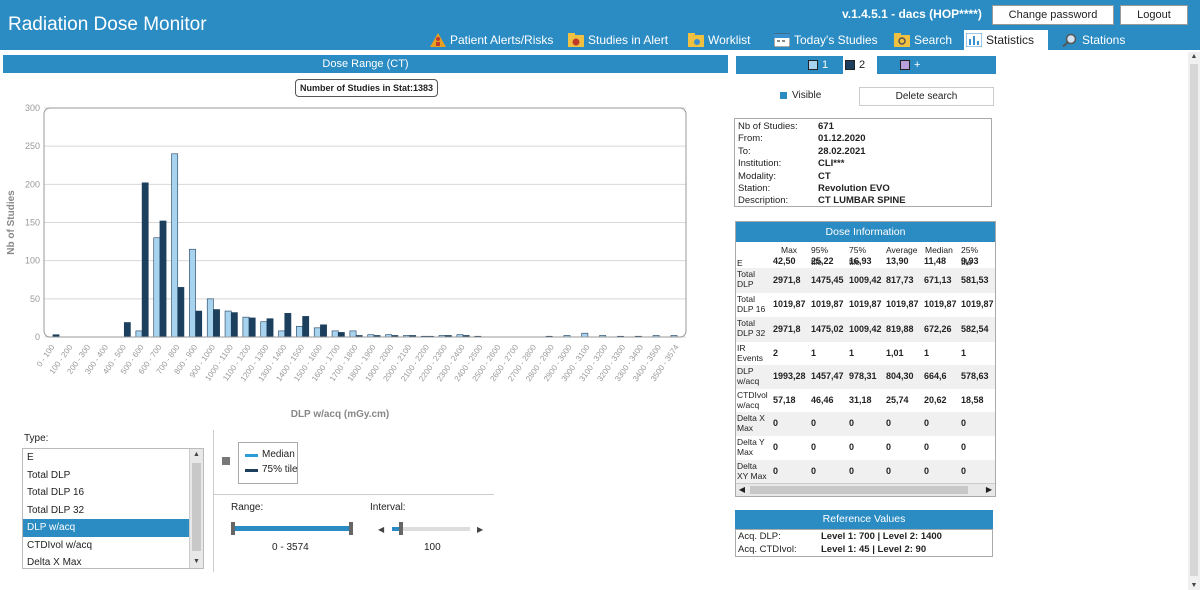 Image resolution: width=1200 pixels, height=590 pixels. Describe the element at coordinates (1006, 40) in the screenshot. I see `nav-statistics: Statistics` at that location.